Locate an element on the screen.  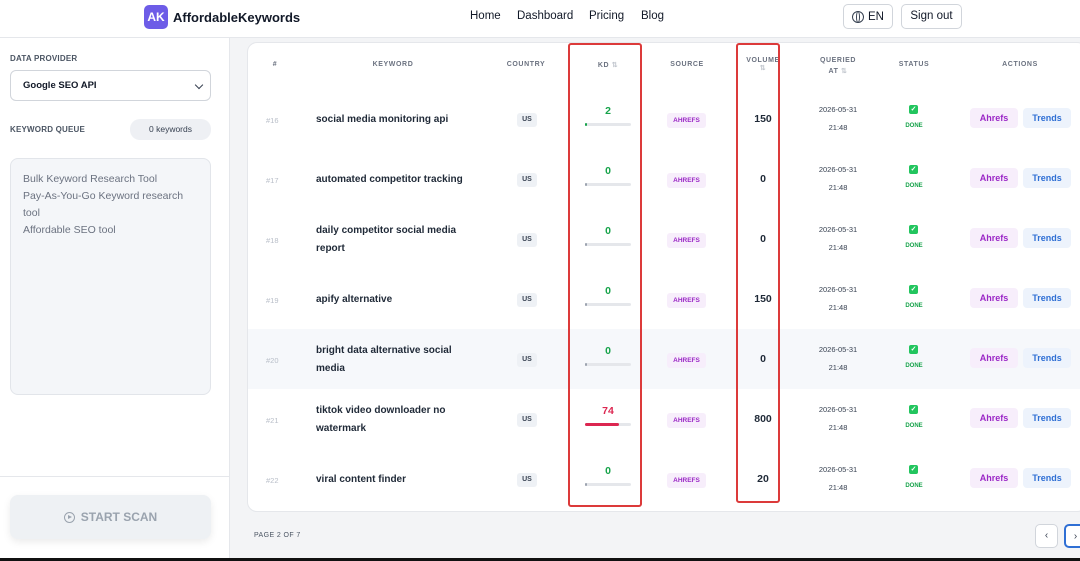
keyword-text: daily competitor social media is located at coordinates (386, 230).